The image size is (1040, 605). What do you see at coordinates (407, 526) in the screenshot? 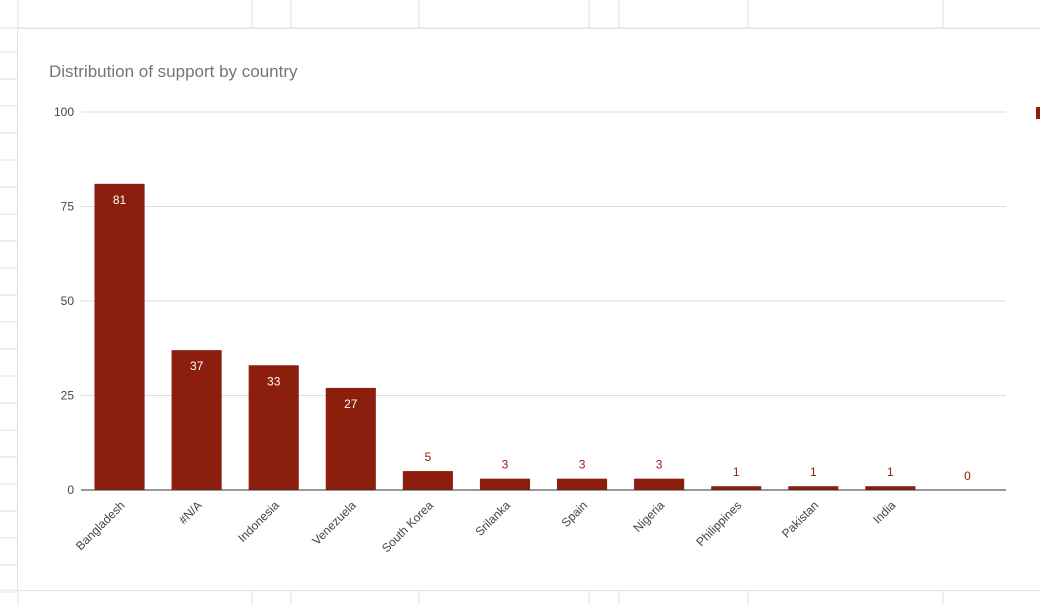
I see `x-tick-label: South Korea` at bounding box center [407, 526].